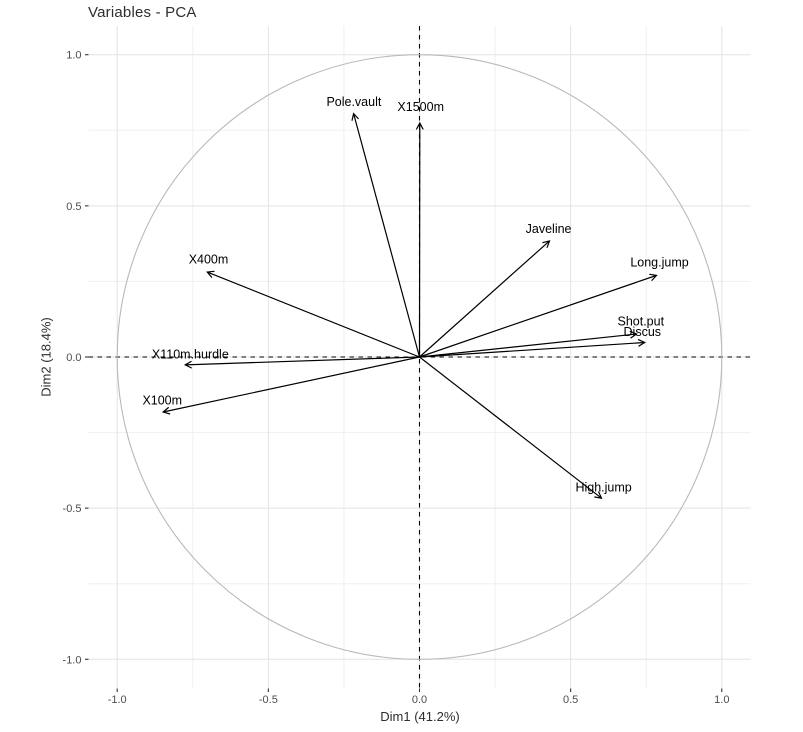 The width and height of the screenshot is (803, 732). Describe the element at coordinates (640, 322) in the screenshot. I see `variable-label-Shot.put: Shot.put` at that location.